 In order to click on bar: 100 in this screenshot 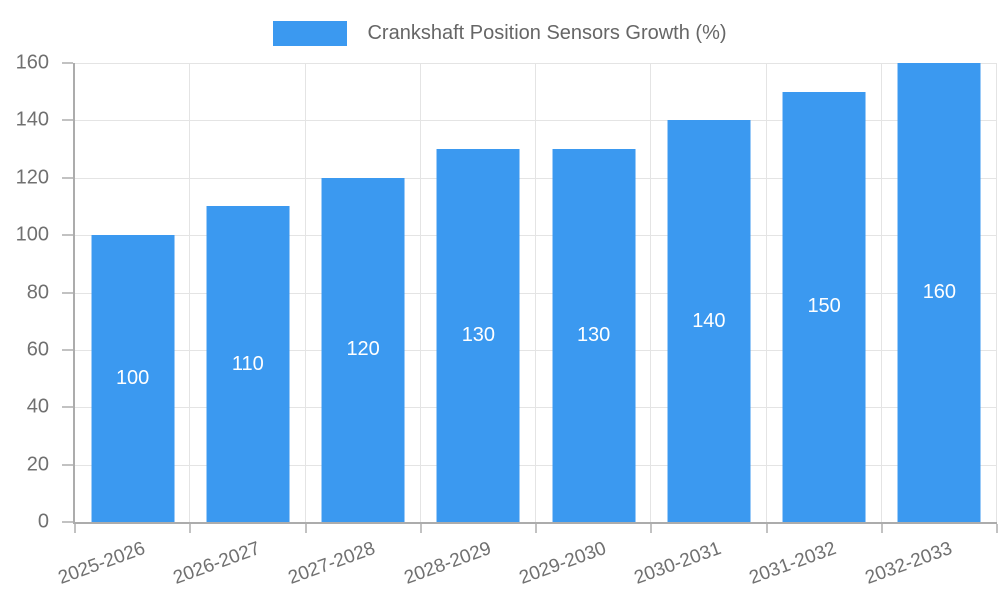, I will do `click(133, 378)`.